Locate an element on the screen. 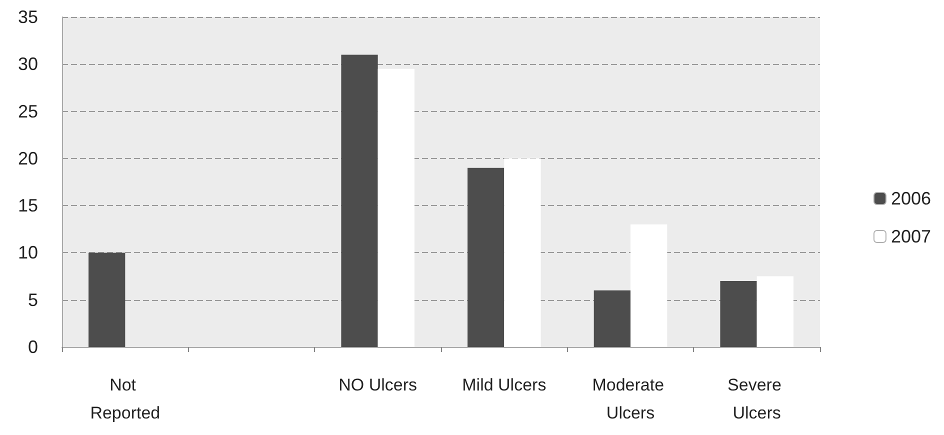  y-tick-label: 5 is located at coordinates (33, 300).